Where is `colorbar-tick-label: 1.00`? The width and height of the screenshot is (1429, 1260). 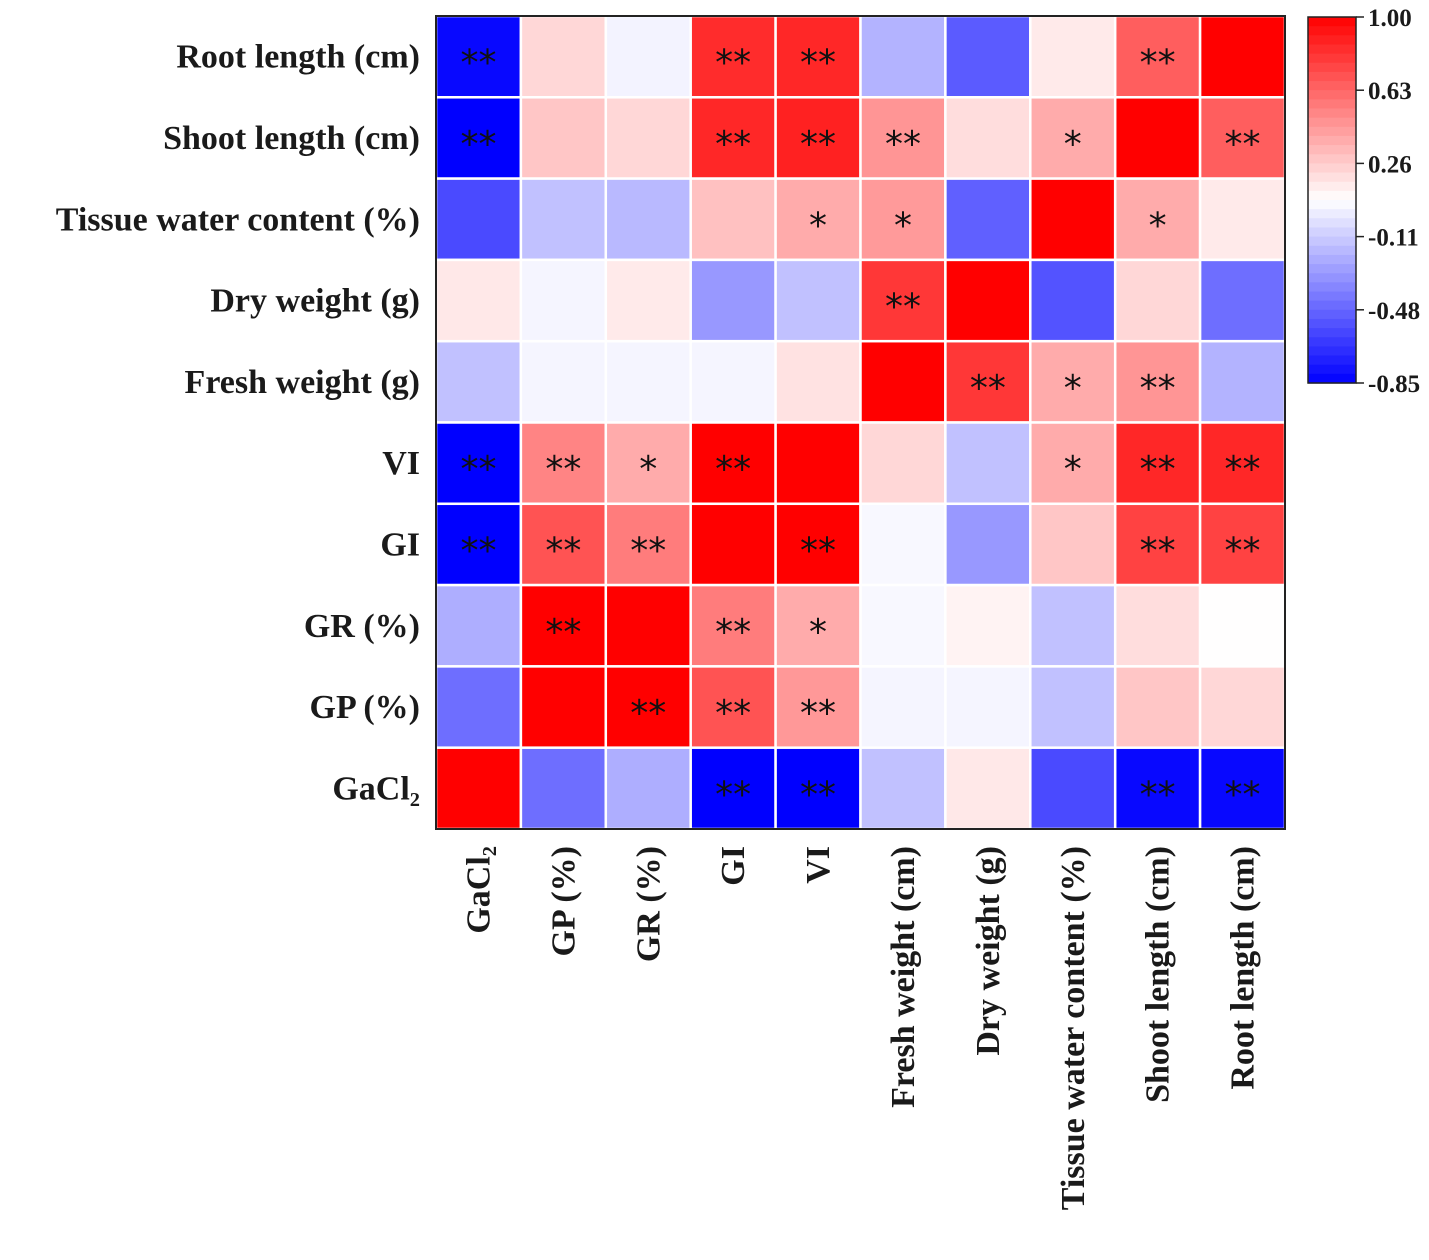
colorbar-tick-label: 1.00 is located at coordinates (1390, 18).